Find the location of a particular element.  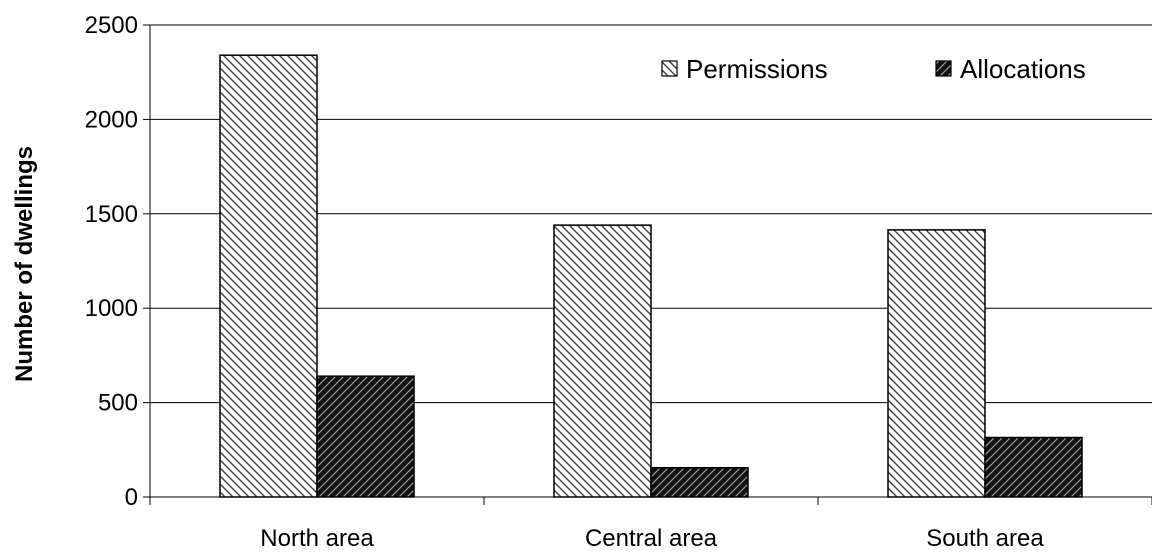

legend-swatch-permissions is located at coordinates (669, 68).